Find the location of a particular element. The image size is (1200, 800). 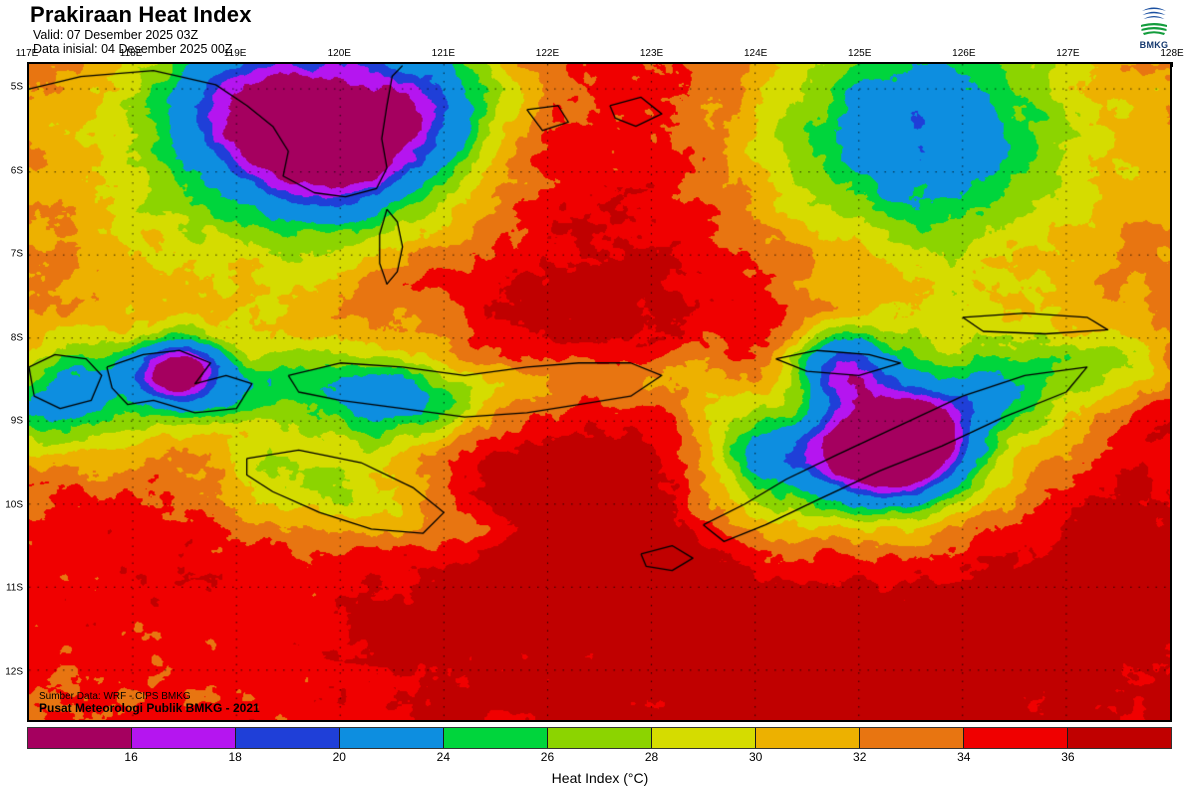

colorbar-tick-label: 18 is located at coordinates (235, 757).